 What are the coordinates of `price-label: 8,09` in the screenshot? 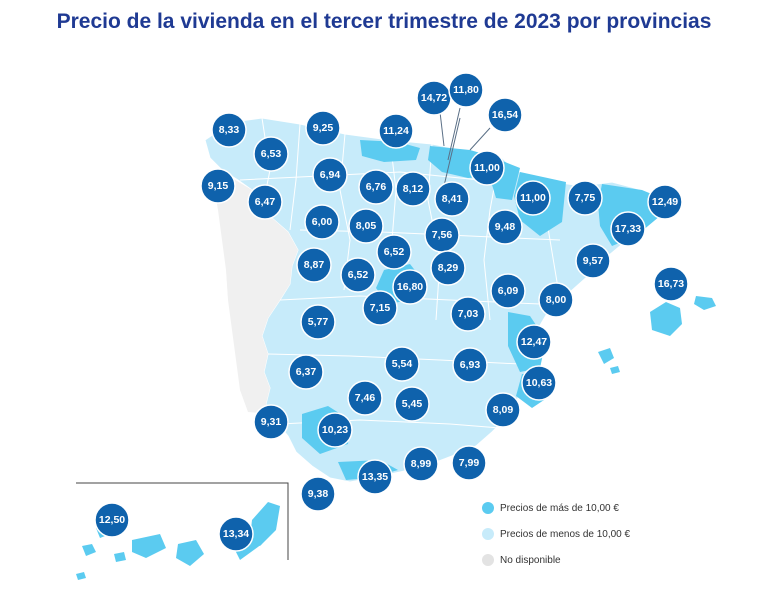 It's located at (503, 410).